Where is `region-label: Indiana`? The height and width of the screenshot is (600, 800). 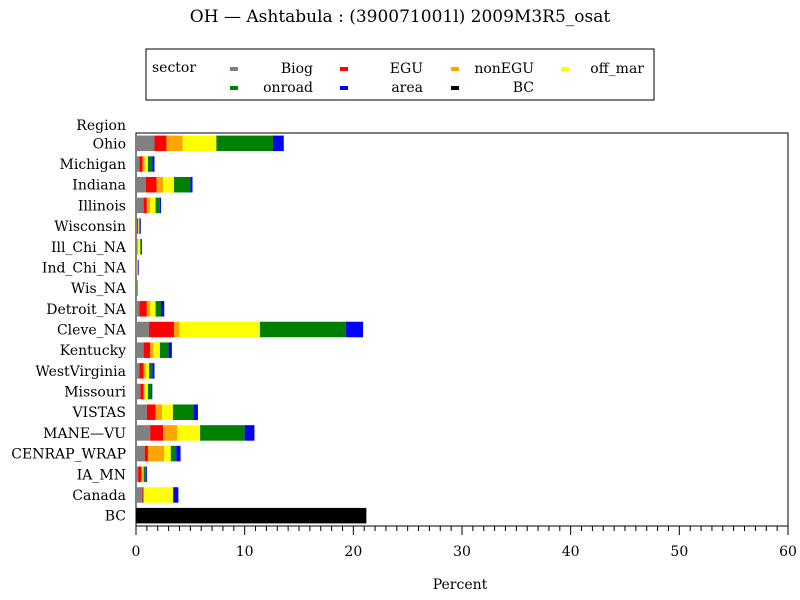 region-label: Indiana is located at coordinates (99, 186).